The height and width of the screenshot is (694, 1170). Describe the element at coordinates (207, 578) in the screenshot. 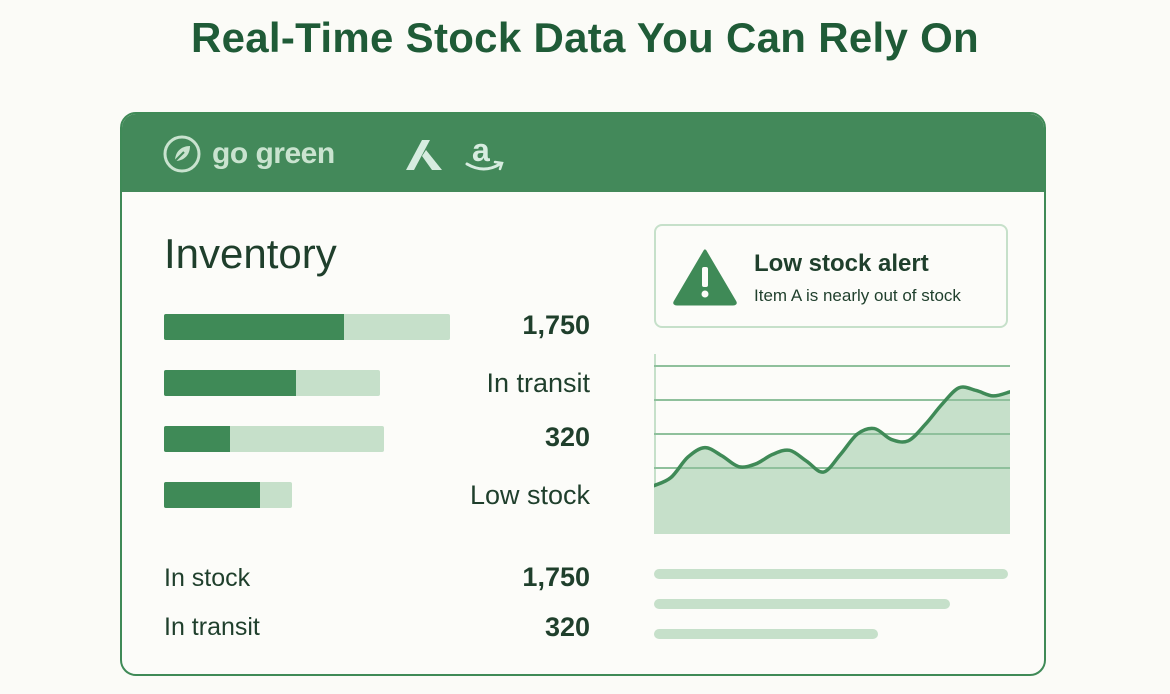

I see `summary-label-in-stock: In stock` at that location.